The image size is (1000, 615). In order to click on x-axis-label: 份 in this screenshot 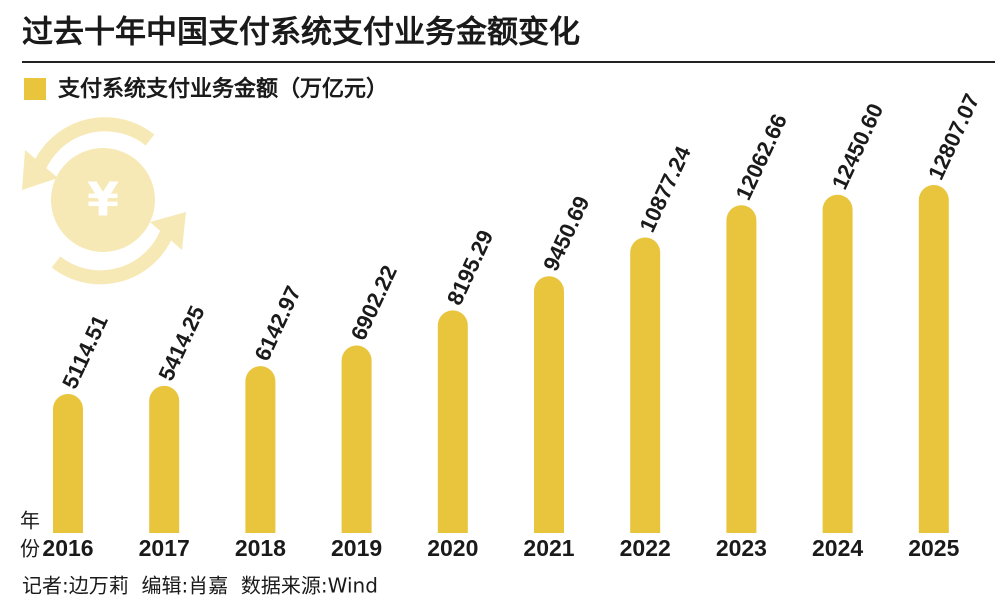, I will do `click(30, 549)`.